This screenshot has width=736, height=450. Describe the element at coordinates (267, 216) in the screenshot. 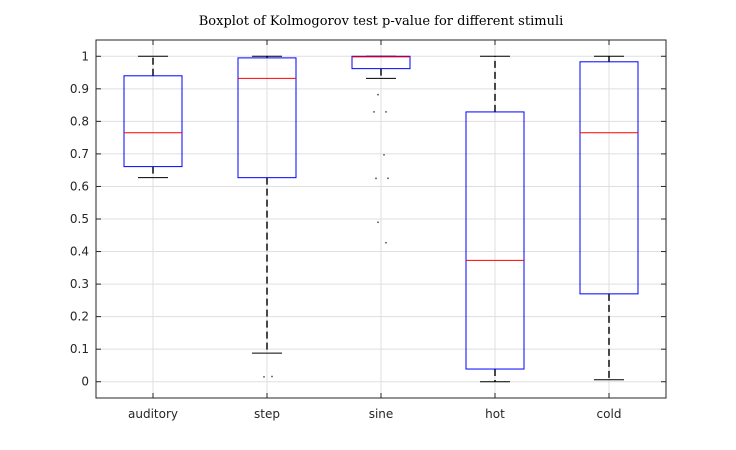

I see `box-step` at that location.